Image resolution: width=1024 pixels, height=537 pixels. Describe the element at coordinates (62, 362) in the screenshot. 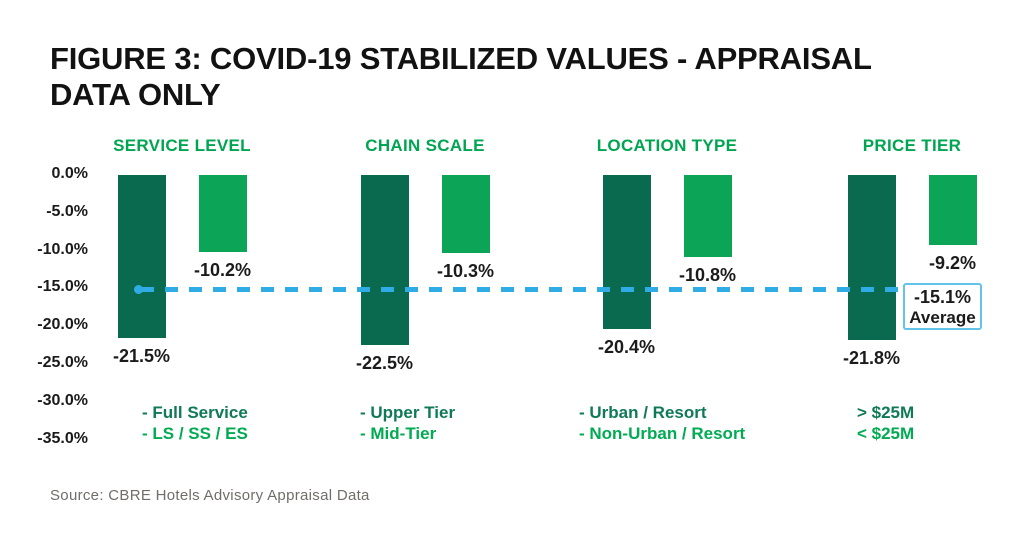

I see `y-axis-tick-label: -25.0%` at that location.